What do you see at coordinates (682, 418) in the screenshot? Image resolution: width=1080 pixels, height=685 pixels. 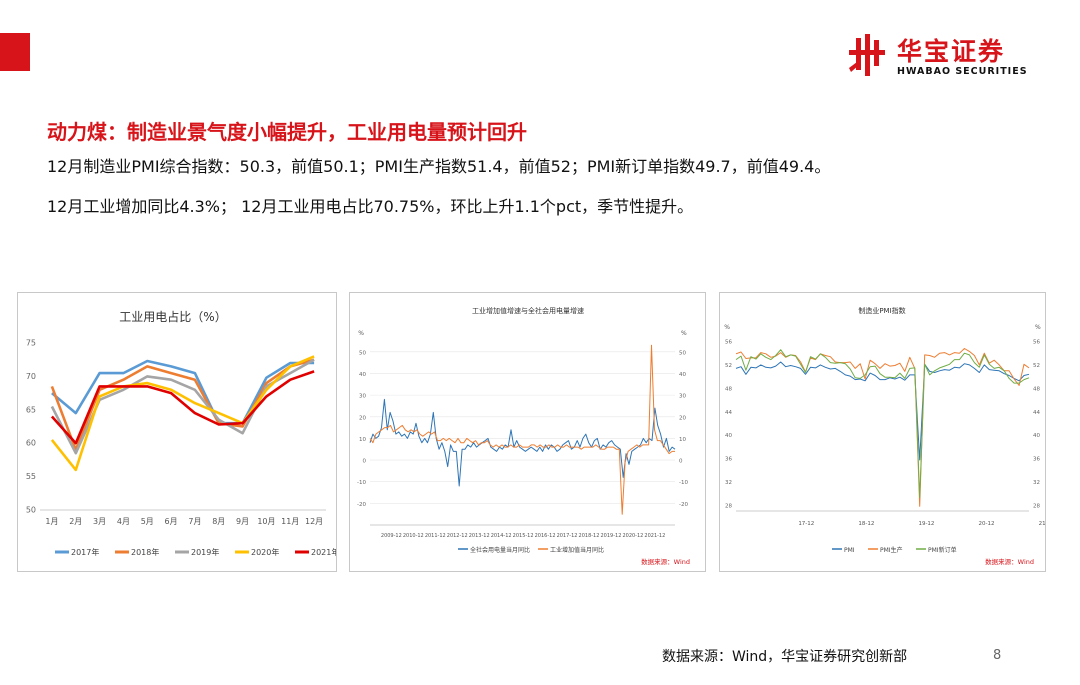 I see `y-tick-label-right: 20` at bounding box center [682, 418].